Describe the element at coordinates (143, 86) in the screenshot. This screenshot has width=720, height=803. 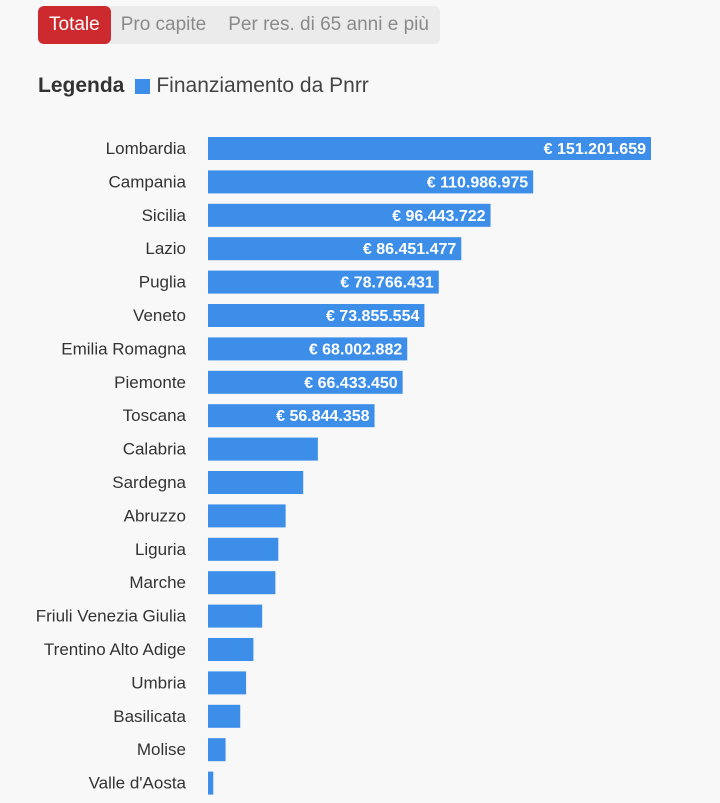
I see `legend-swatch` at that location.